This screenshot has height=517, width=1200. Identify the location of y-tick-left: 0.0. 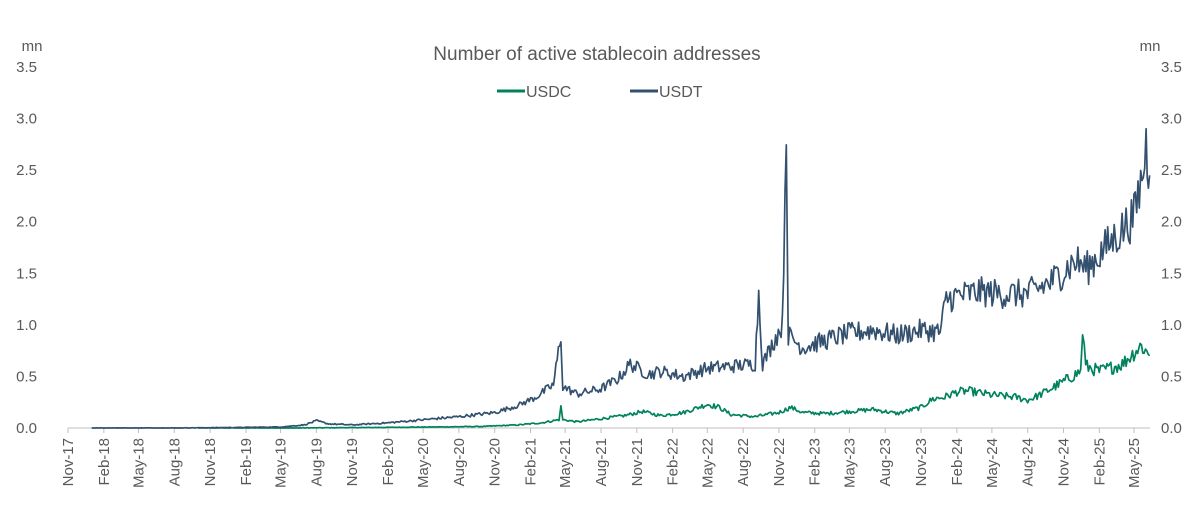
(26, 428).